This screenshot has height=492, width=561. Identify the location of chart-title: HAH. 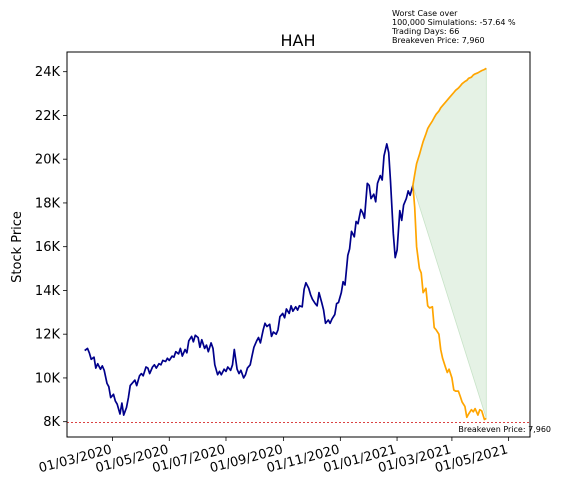
(297, 40).